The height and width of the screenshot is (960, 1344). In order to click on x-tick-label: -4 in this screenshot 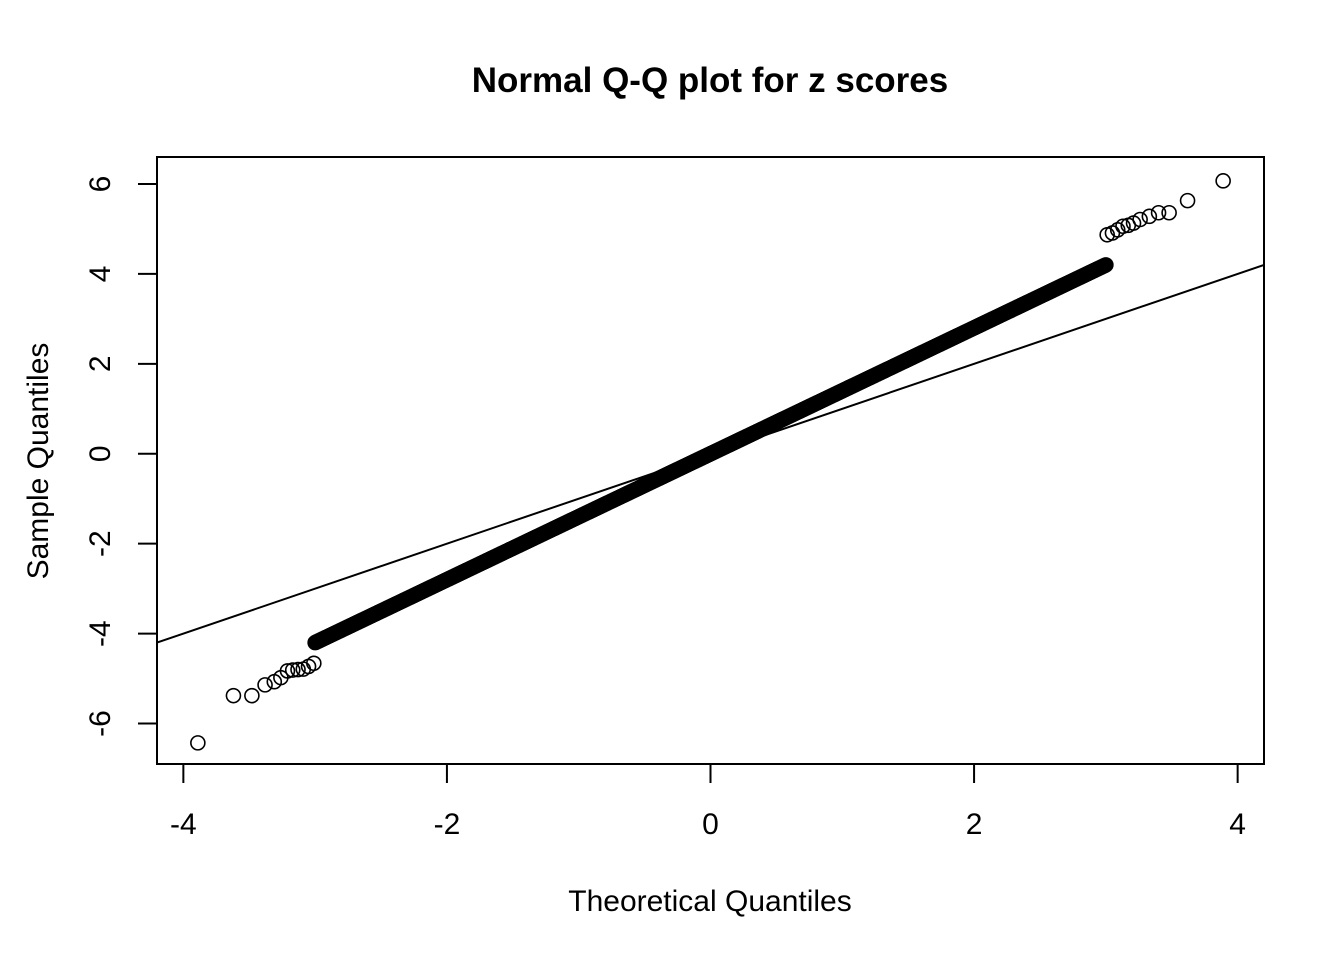, I will do `click(183, 824)`.